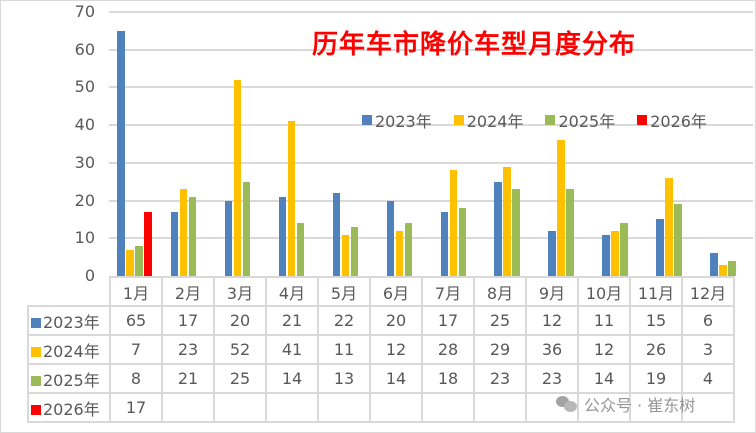 Image resolution: width=756 pixels, height=433 pixels. What do you see at coordinates (84, 238) in the screenshot?
I see `y-tick-label: 10` at bounding box center [84, 238].